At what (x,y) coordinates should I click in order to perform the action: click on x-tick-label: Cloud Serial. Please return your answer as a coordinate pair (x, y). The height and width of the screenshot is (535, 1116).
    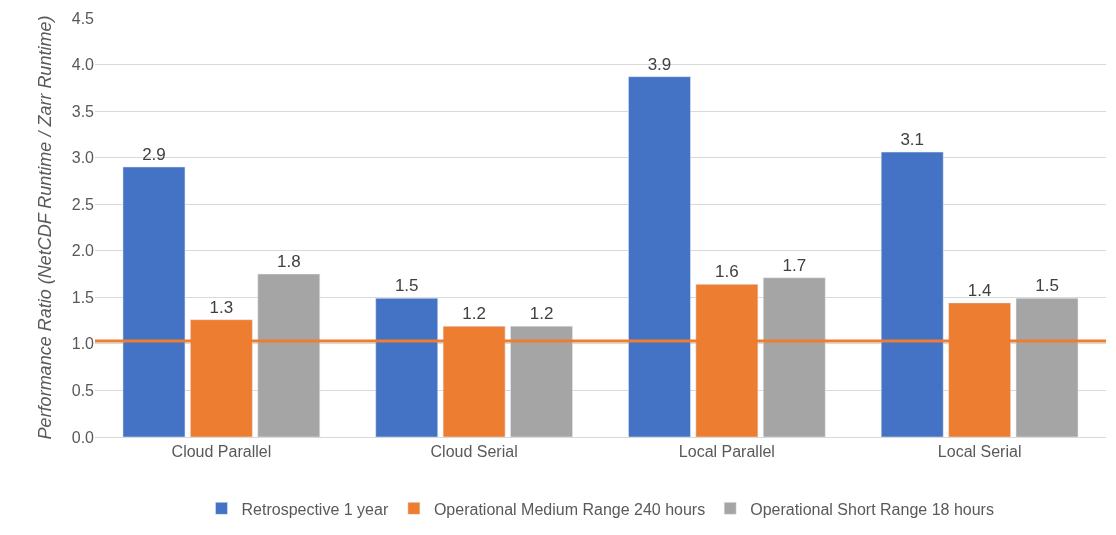
    Looking at the image, I should click on (474, 452).